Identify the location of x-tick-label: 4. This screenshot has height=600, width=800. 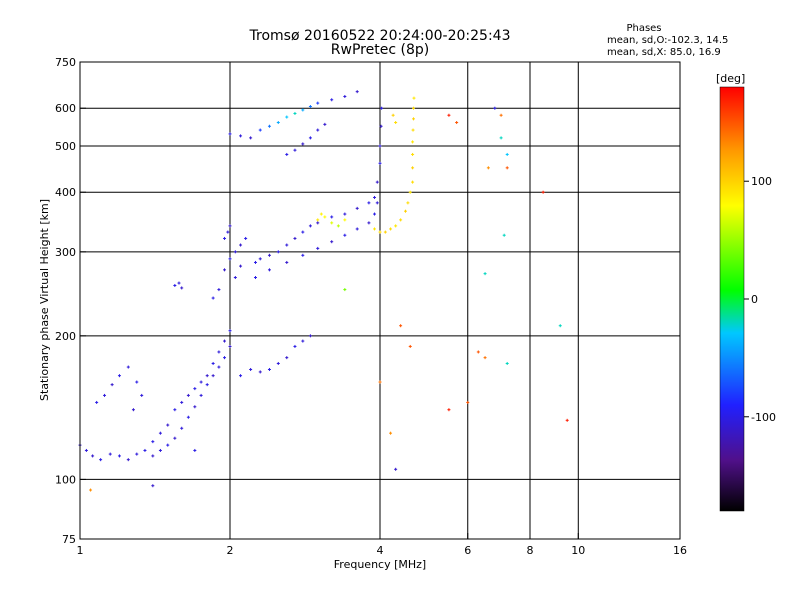
(380, 550).